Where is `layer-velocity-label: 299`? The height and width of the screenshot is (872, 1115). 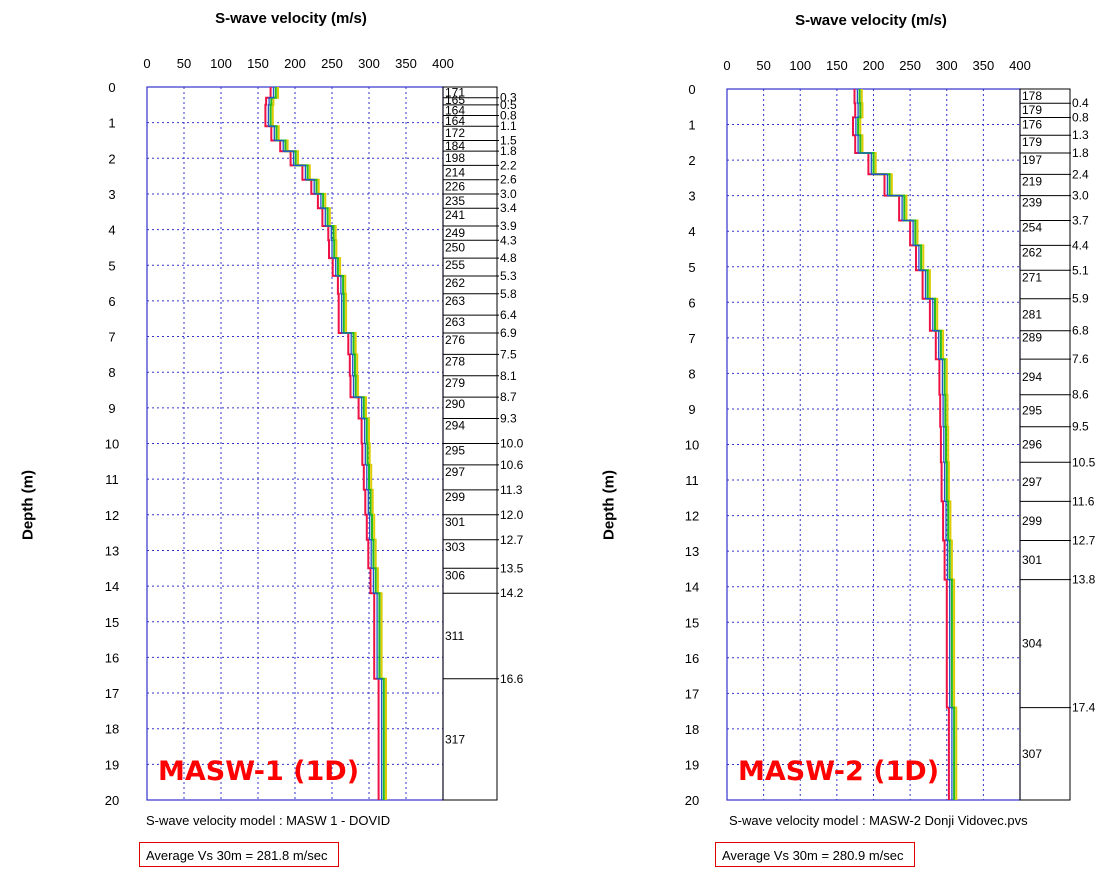 layer-velocity-label: 299 is located at coordinates (1032, 521).